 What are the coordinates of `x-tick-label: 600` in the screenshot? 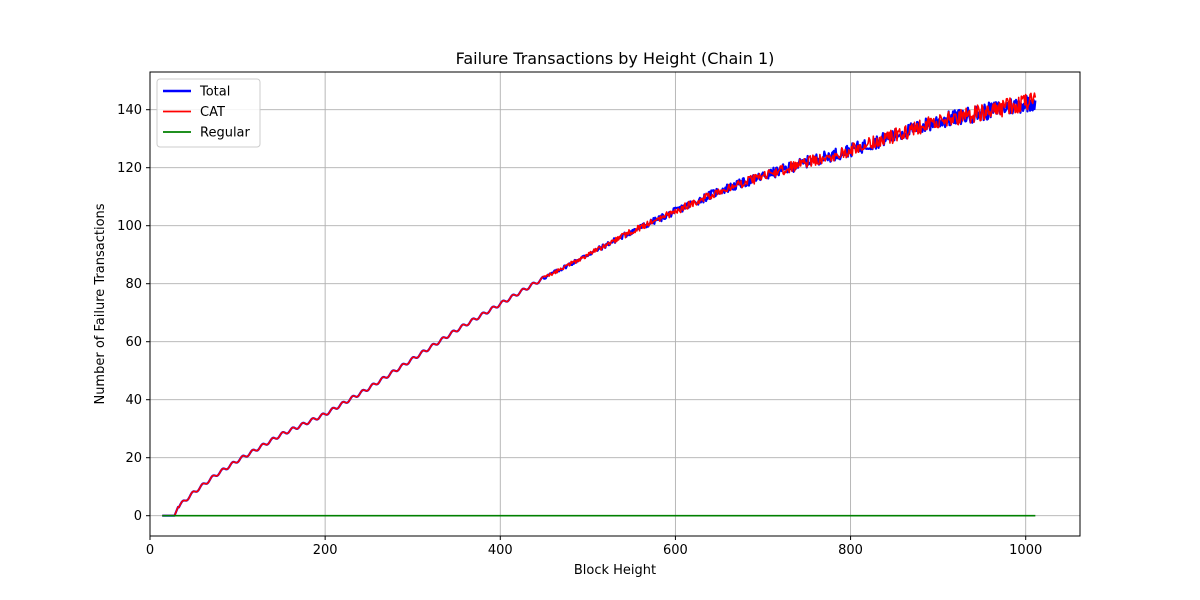 It's located at (675, 550).